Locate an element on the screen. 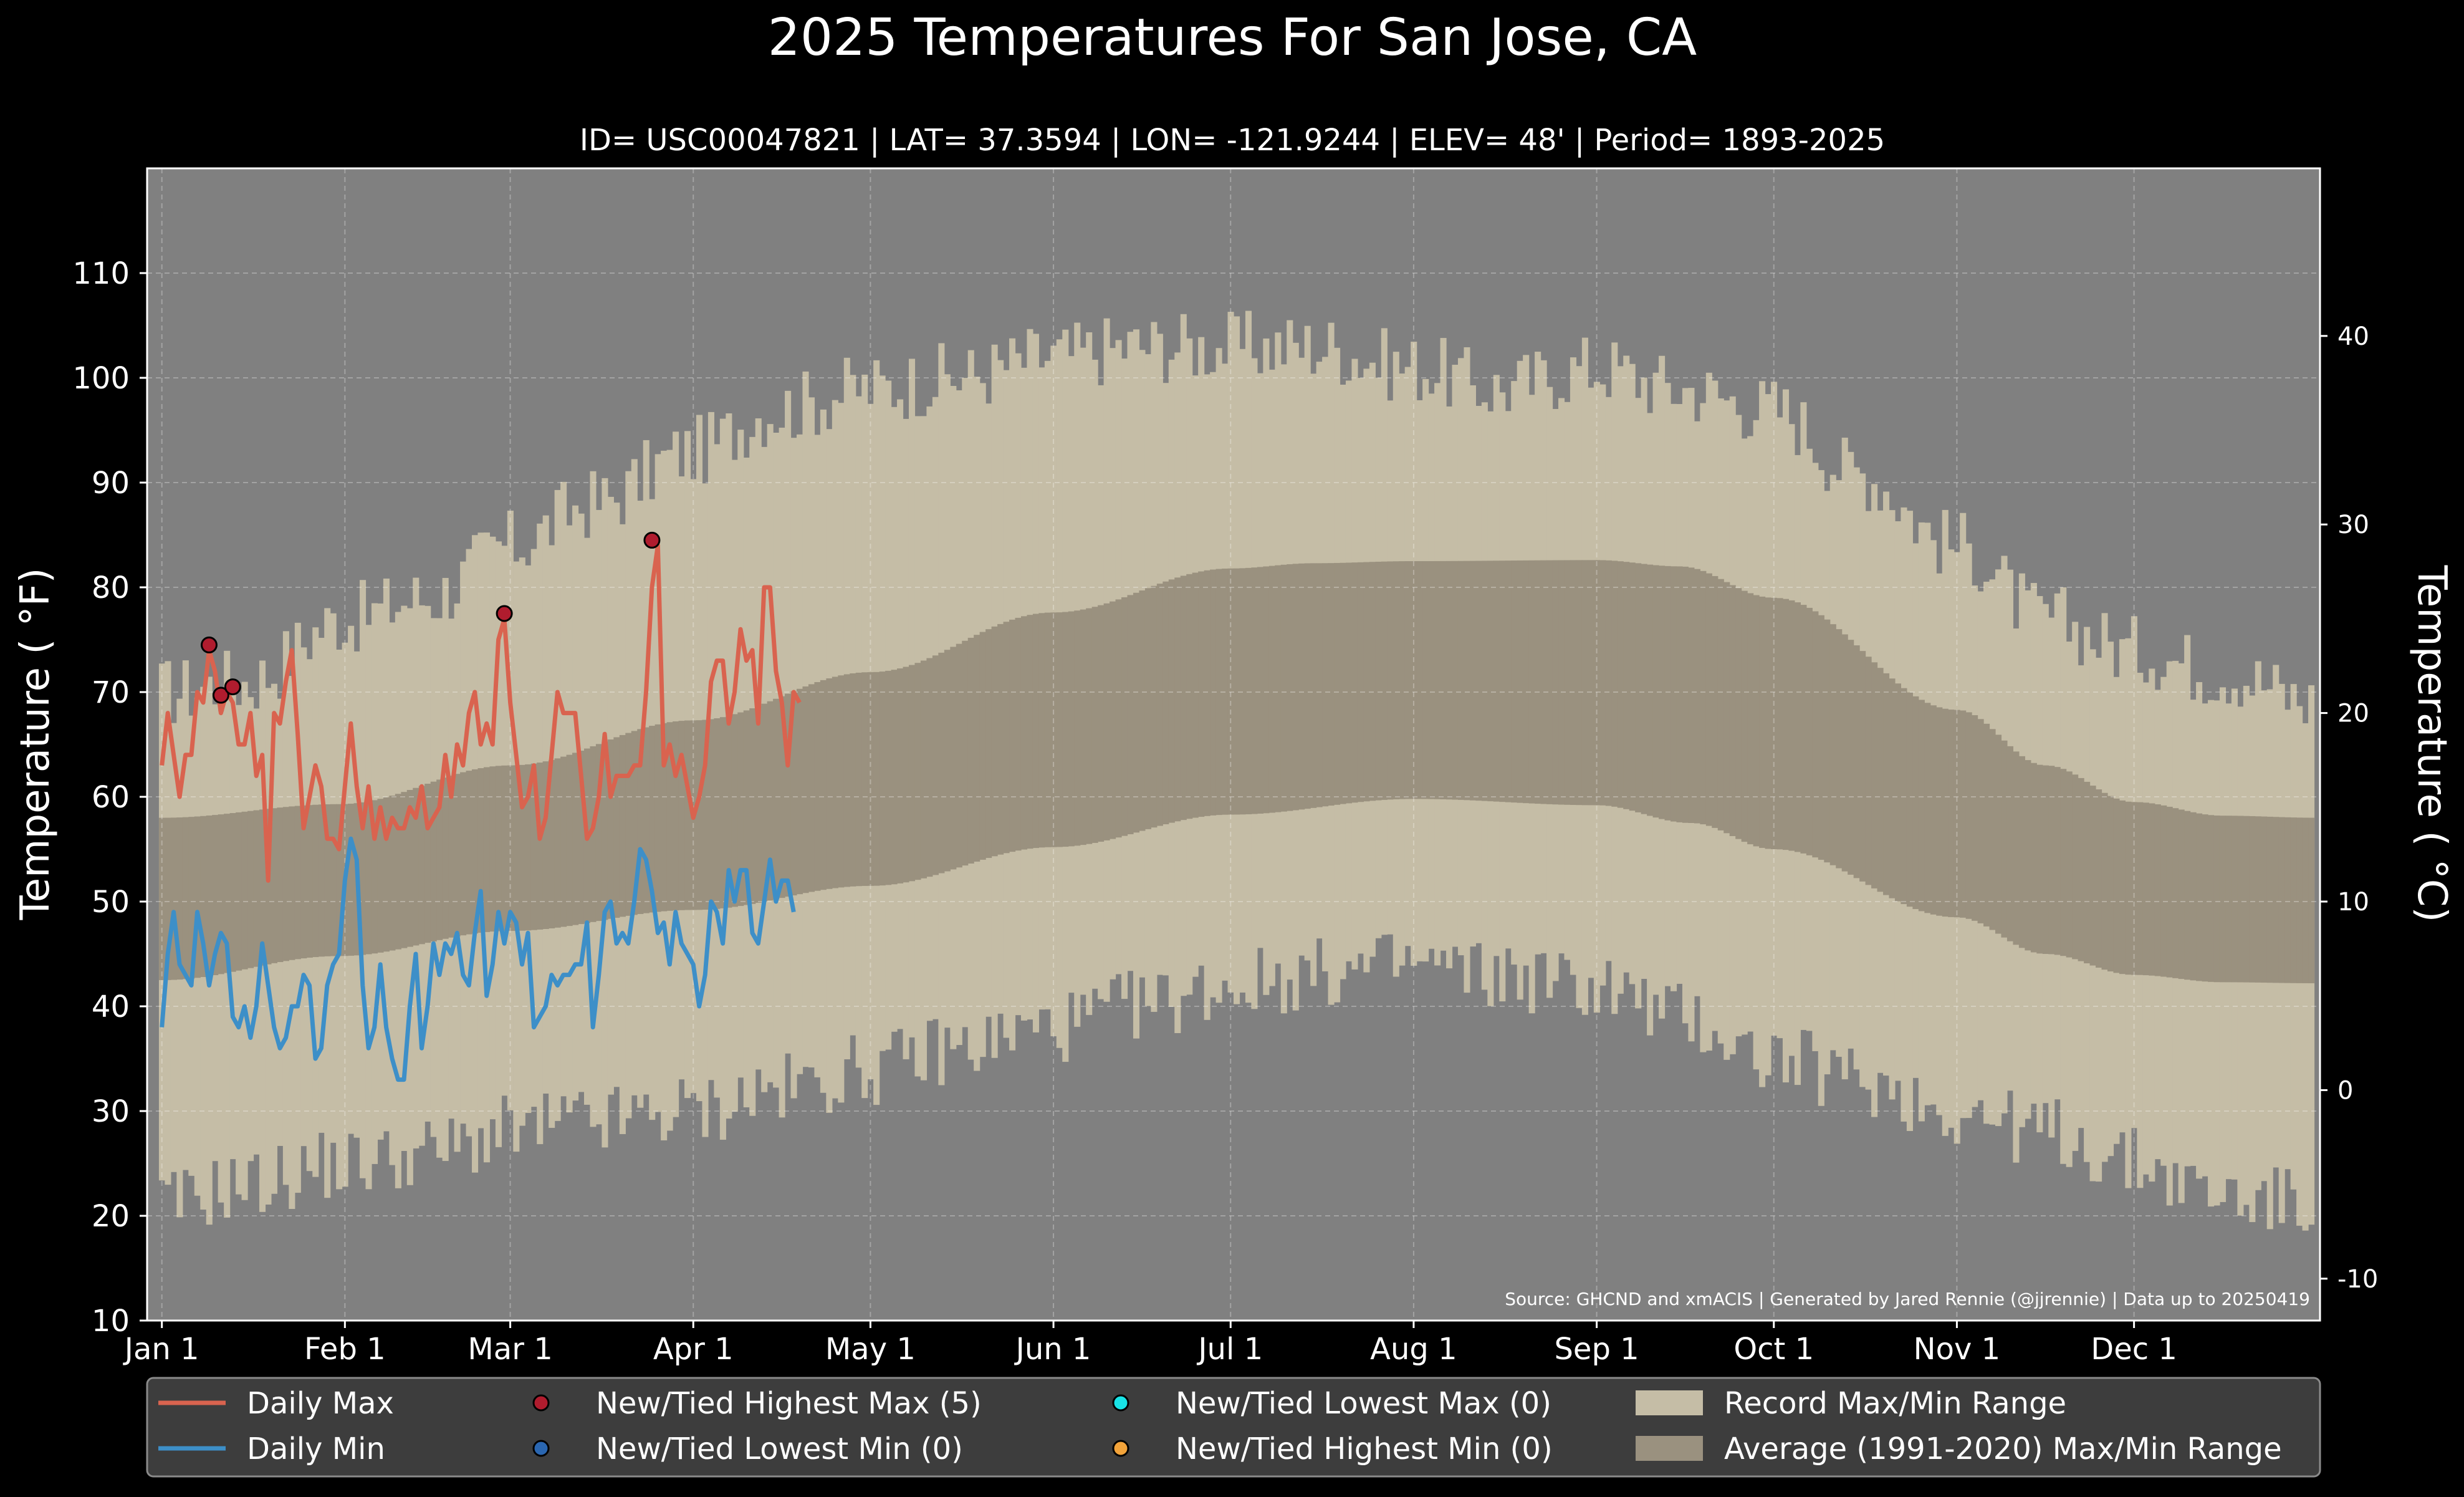  legend-item: Daily Min is located at coordinates (271, 1449).